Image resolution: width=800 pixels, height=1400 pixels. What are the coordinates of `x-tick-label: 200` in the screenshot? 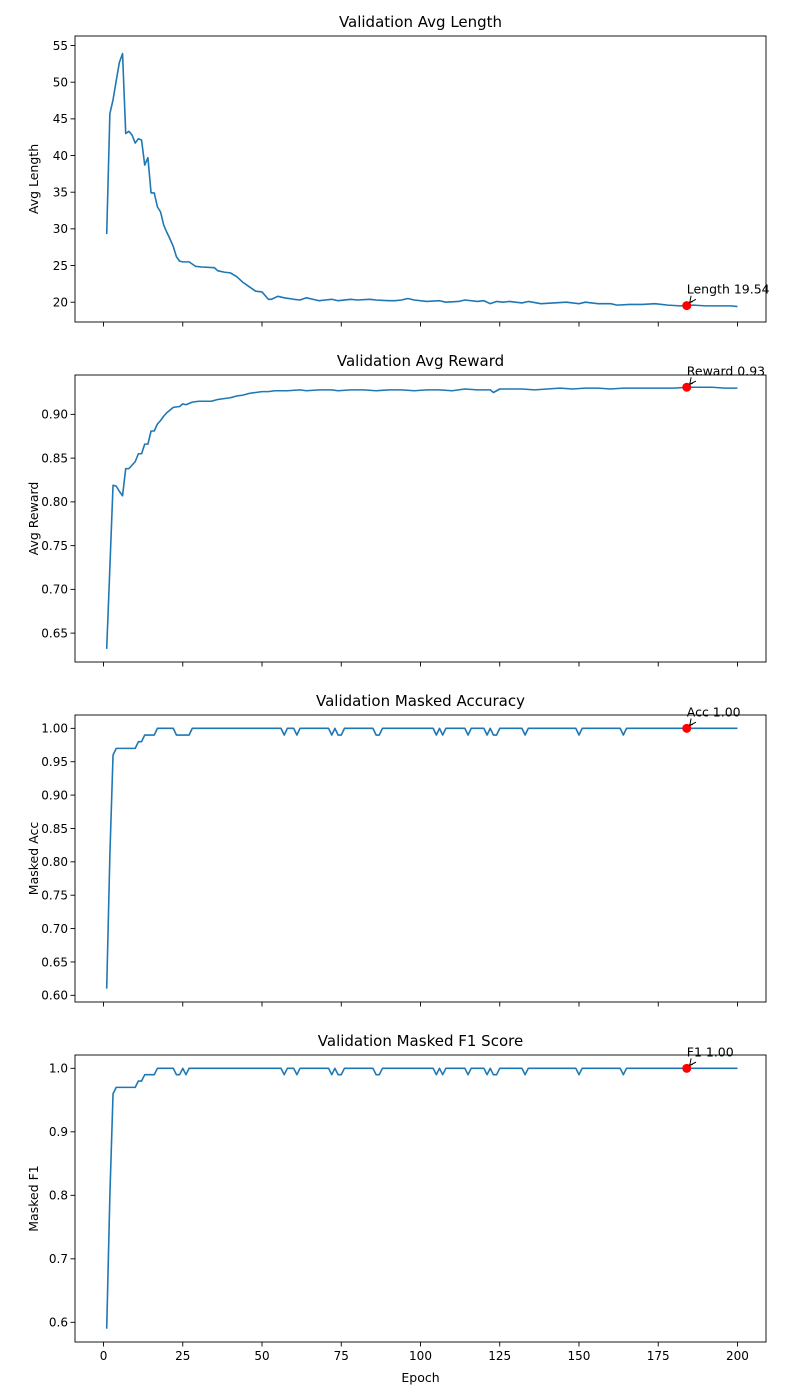 It's located at (737, 1356).